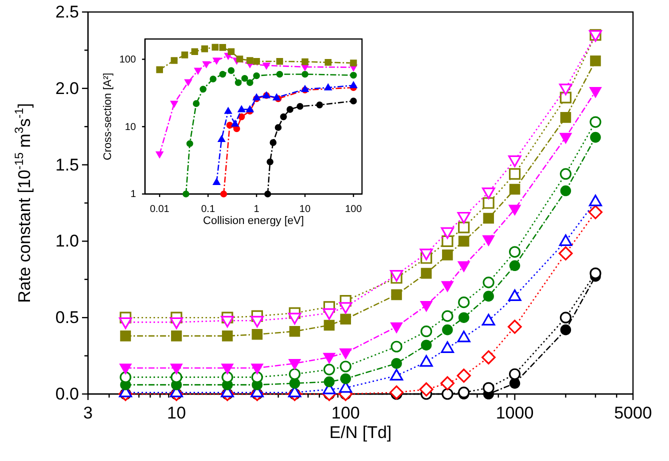 Image resolution: width=669 pixels, height=461 pixels. Describe the element at coordinates (67, 241) in the screenshot. I see `y-tick-label: 1.0` at that location.